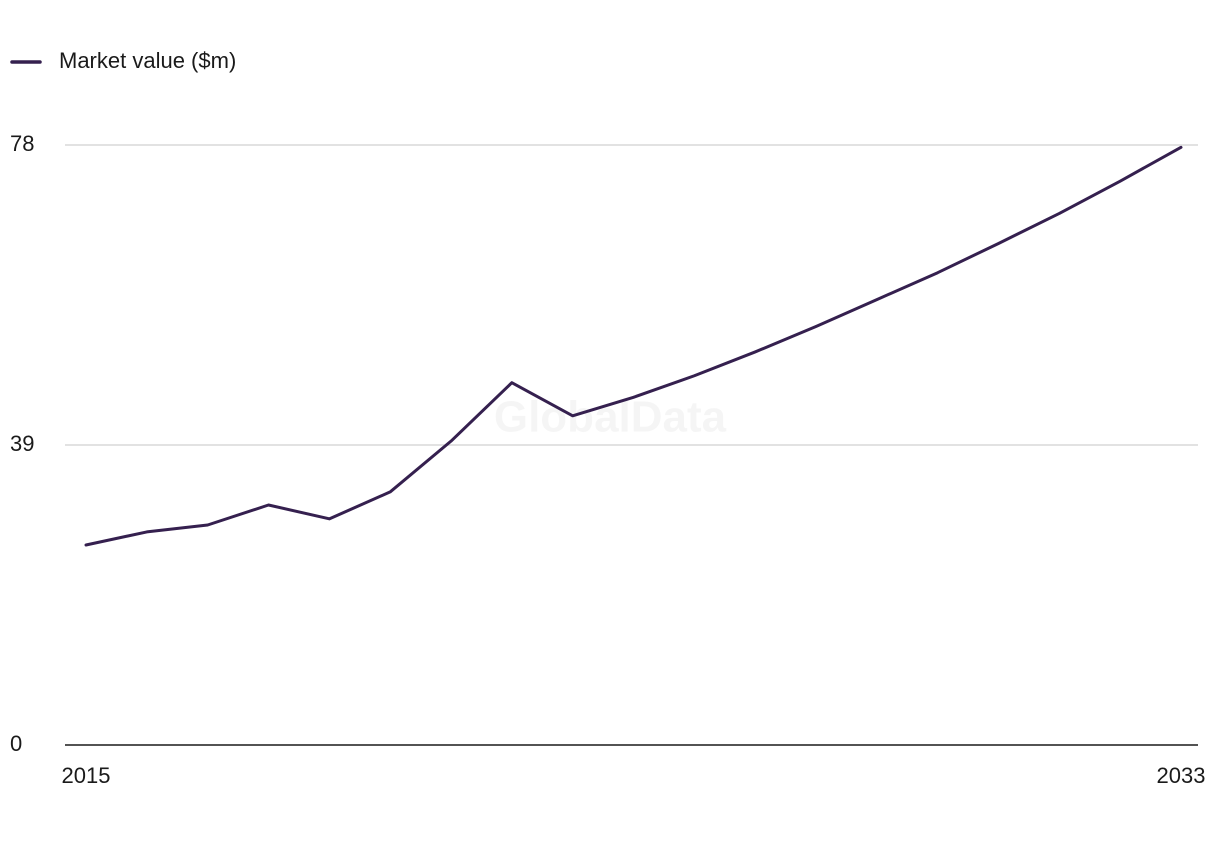 This screenshot has height=841, width=1220. What do you see at coordinates (22, 143) in the screenshot?
I see `y-tick-label: 78` at bounding box center [22, 143].